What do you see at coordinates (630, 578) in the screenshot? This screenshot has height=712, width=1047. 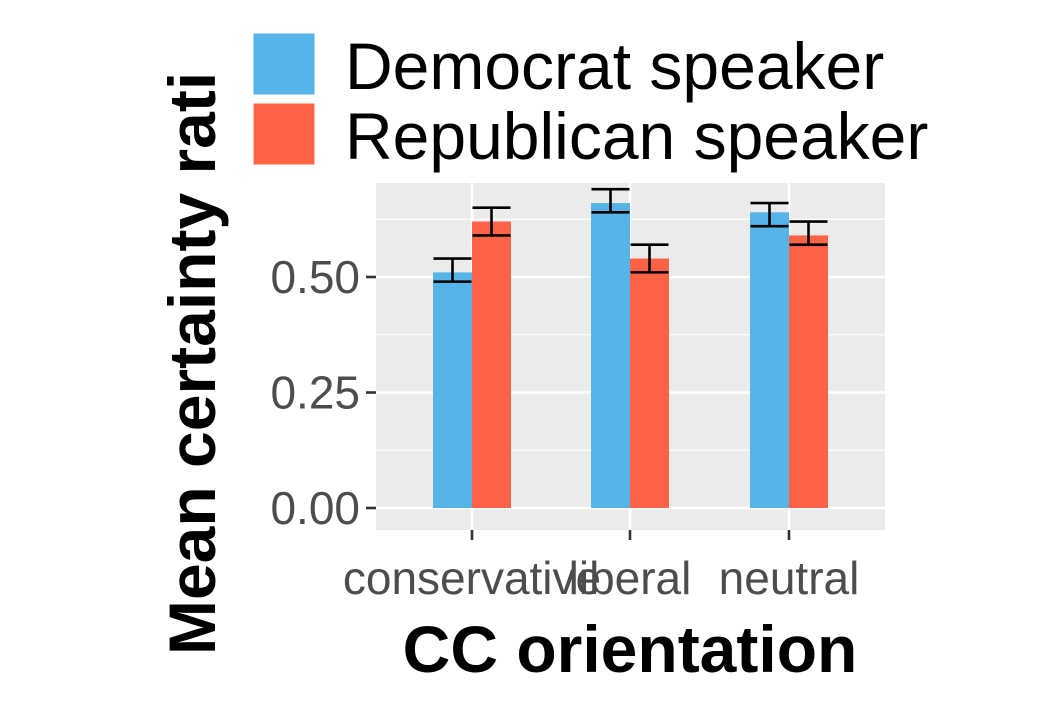 I see `x-tick-label: liberal` at bounding box center [630, 578].